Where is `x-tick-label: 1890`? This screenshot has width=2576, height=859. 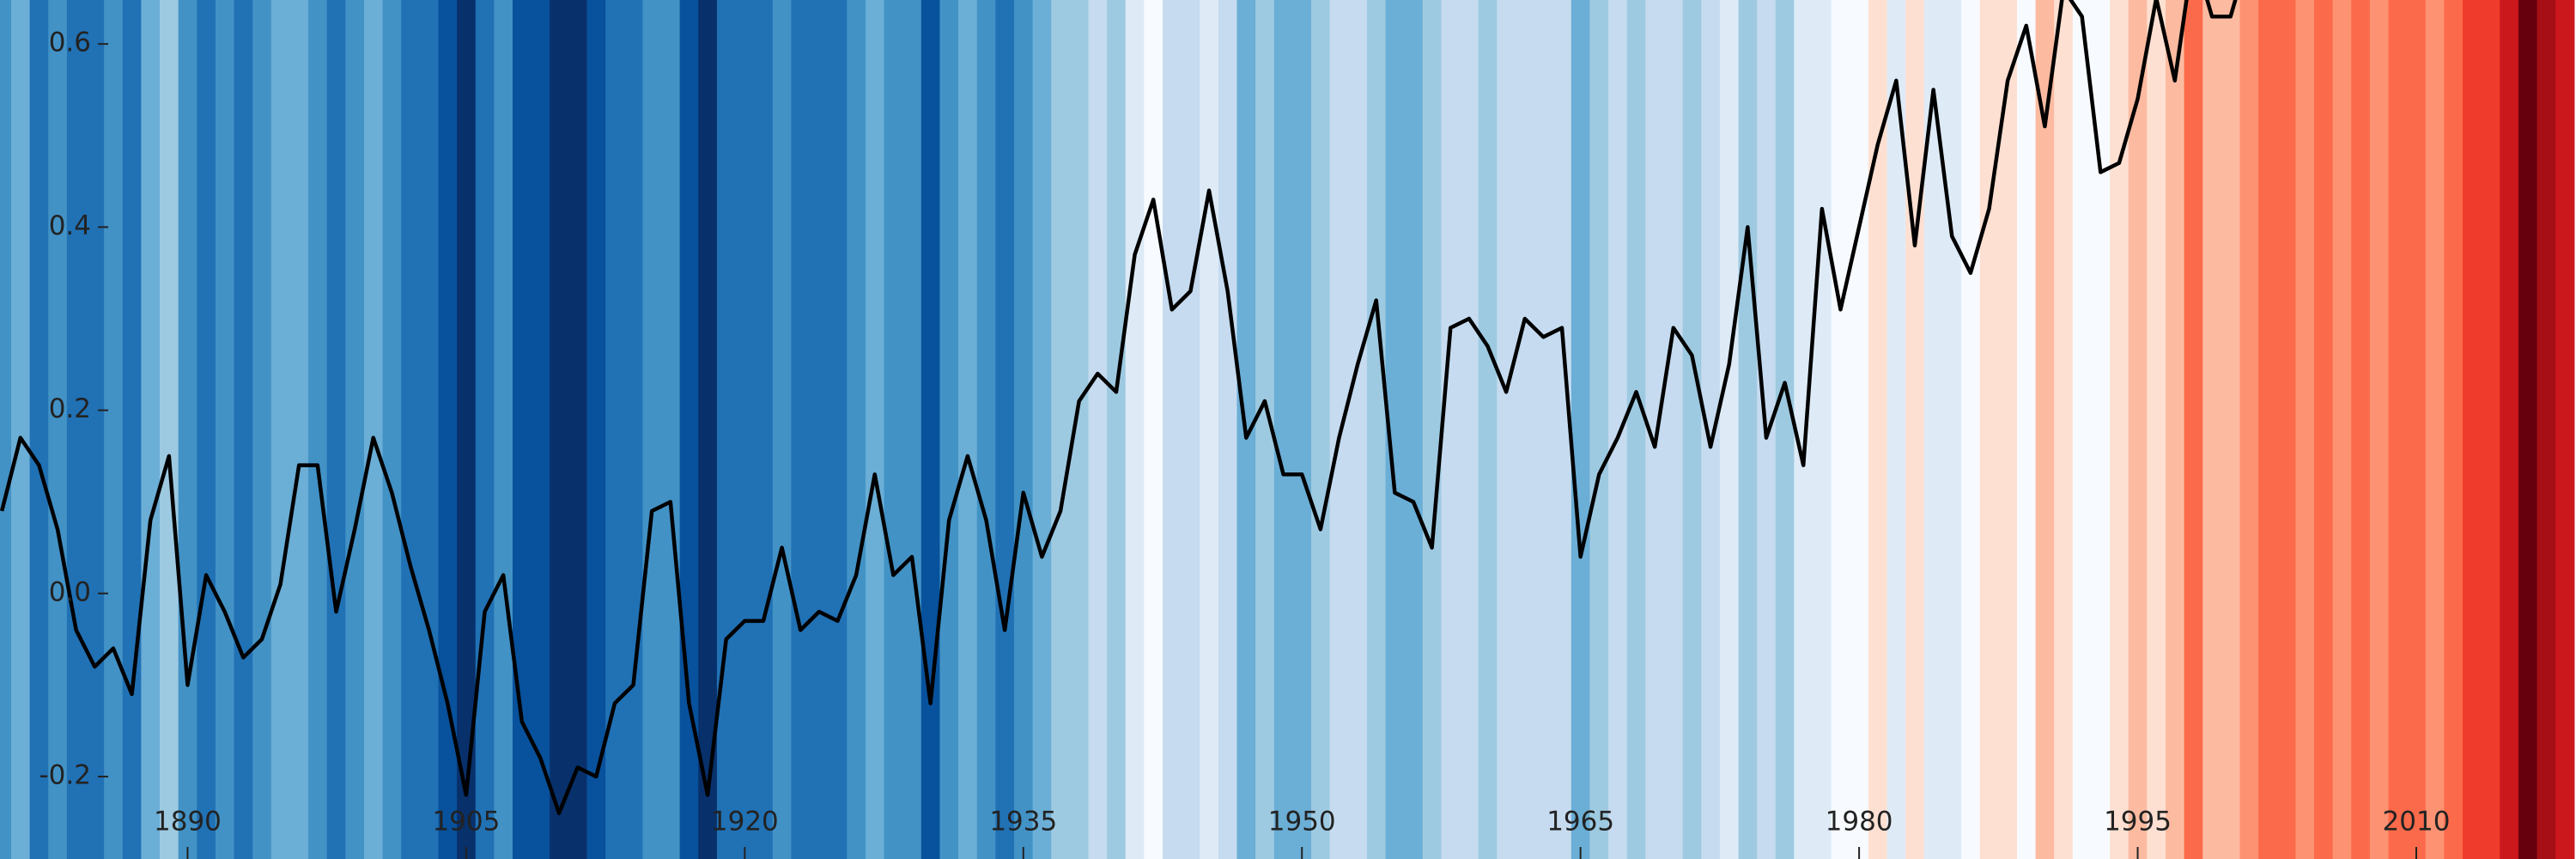 x-tick-label: 1890 is located at coordinates (188, 822).